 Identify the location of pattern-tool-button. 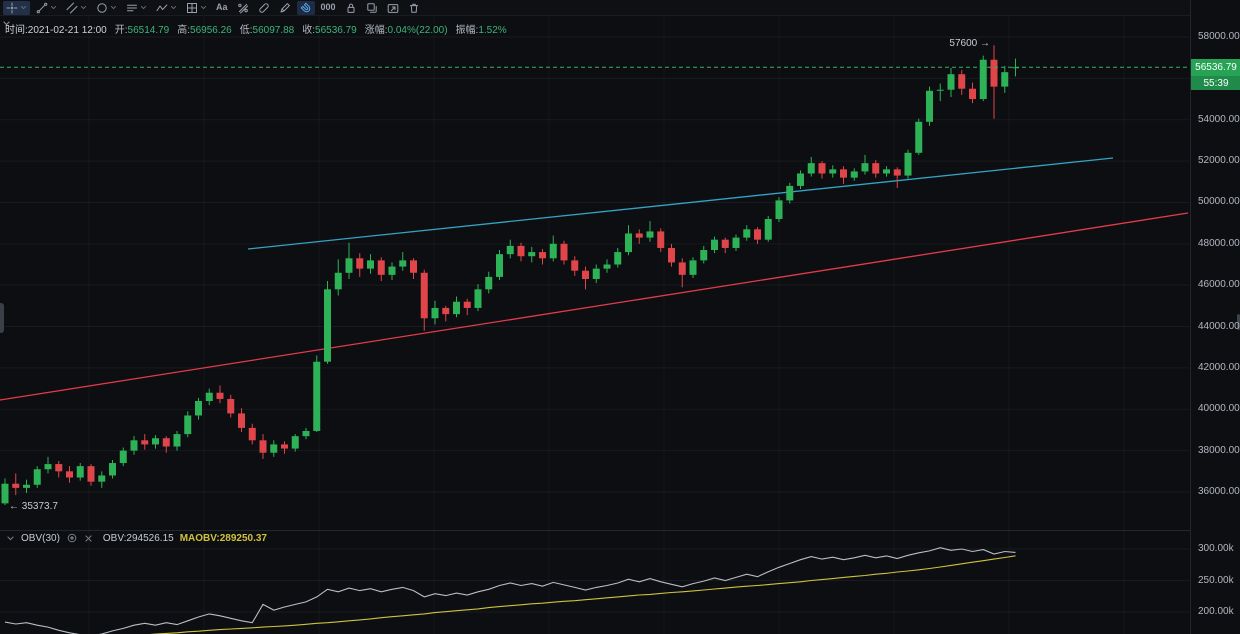
(243, 8).